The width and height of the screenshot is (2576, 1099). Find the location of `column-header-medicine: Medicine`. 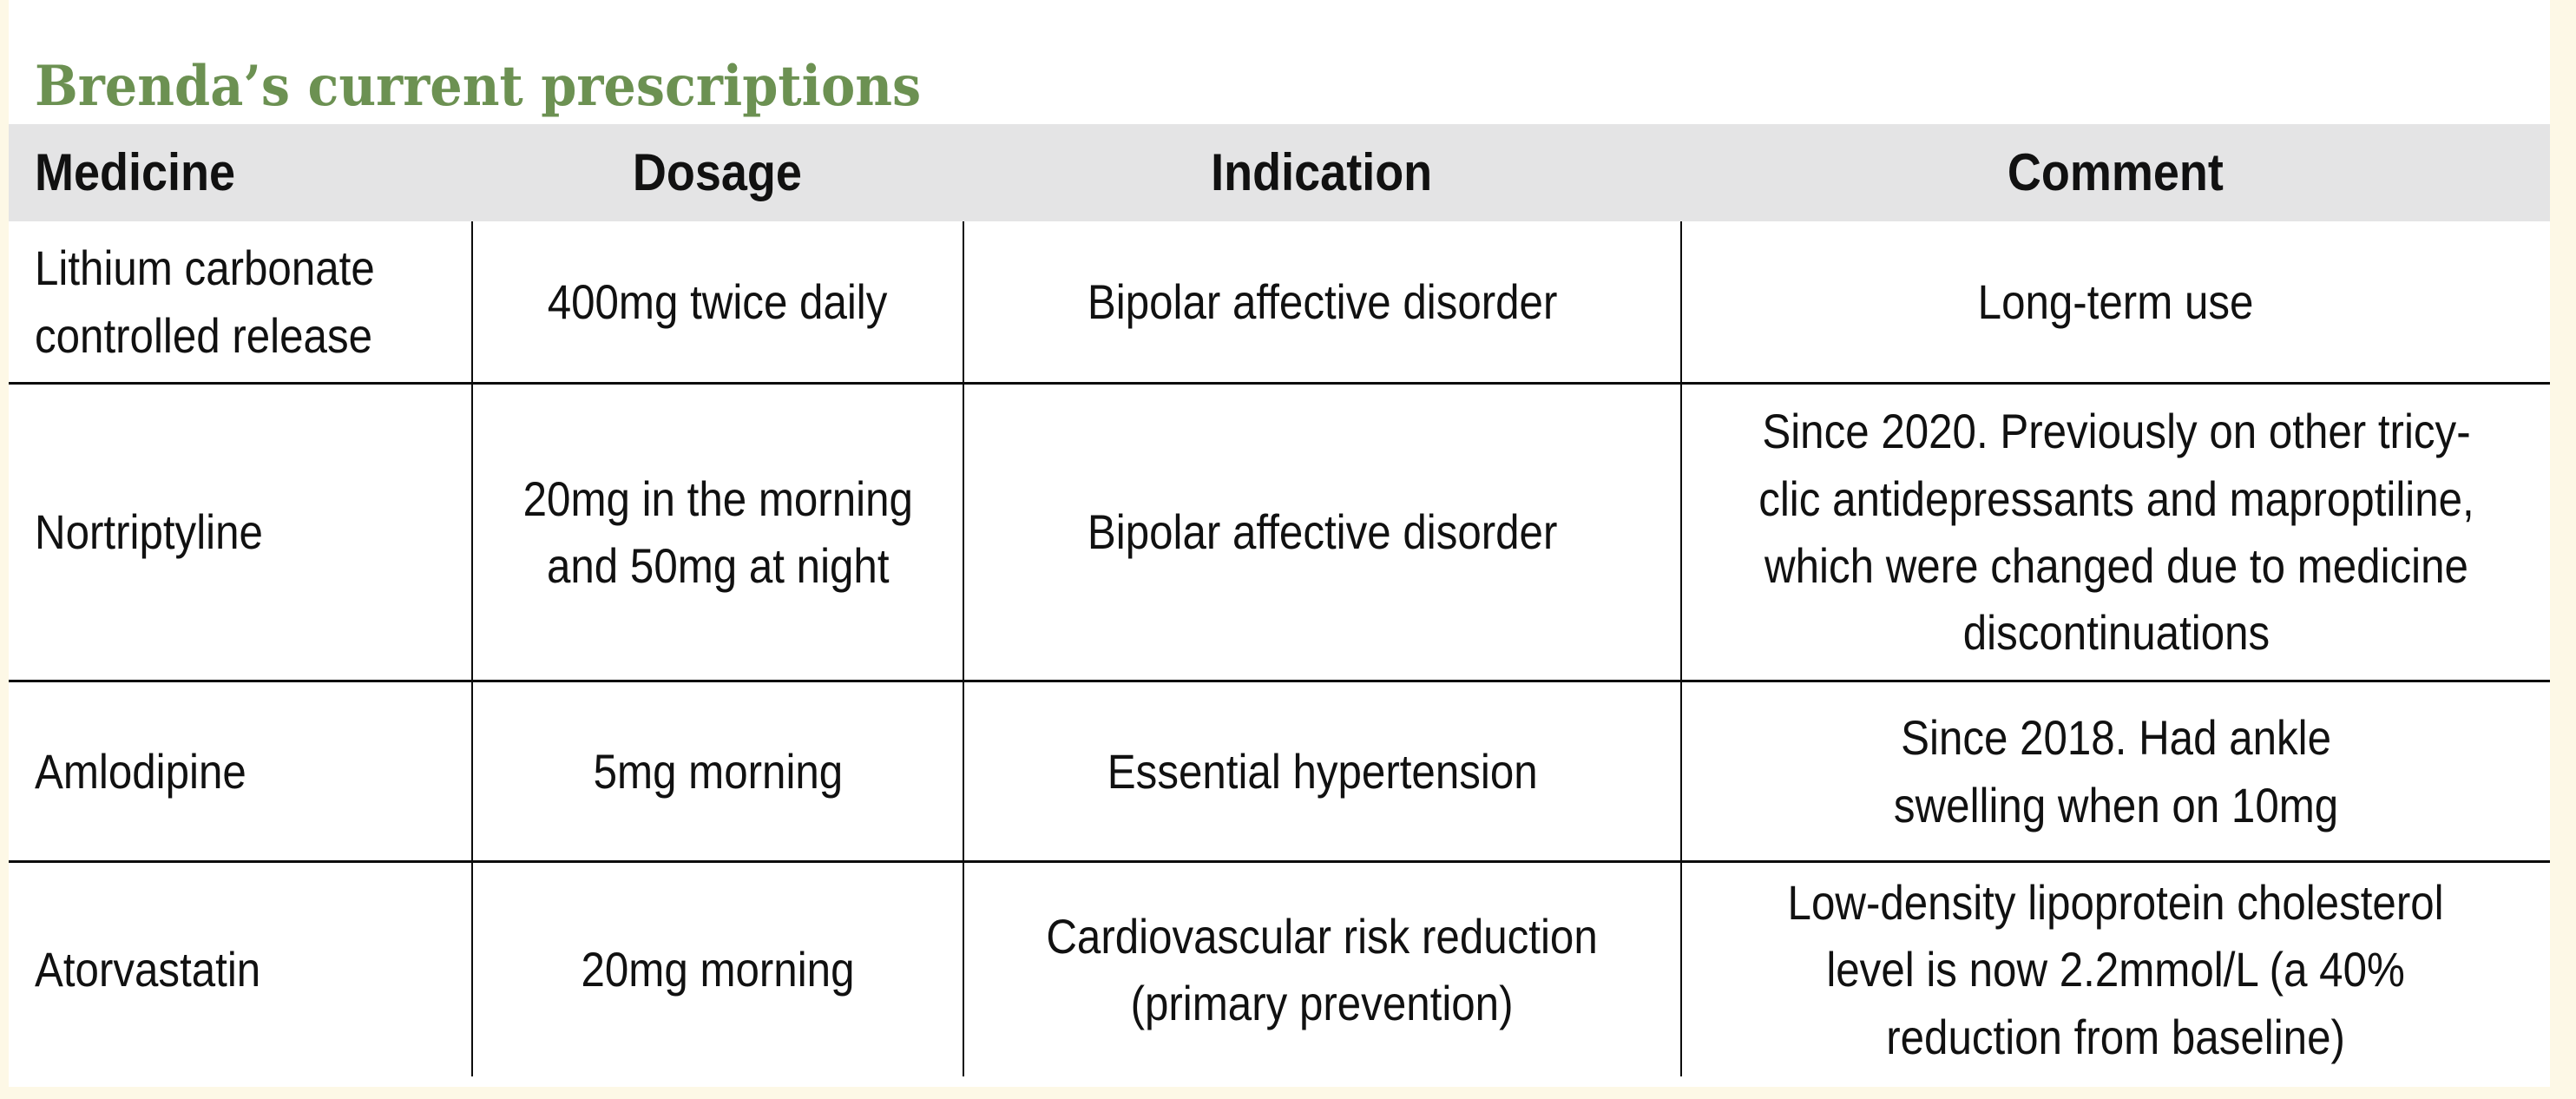

column-header-medicine: Medicine is located at coordinates (240, 172).